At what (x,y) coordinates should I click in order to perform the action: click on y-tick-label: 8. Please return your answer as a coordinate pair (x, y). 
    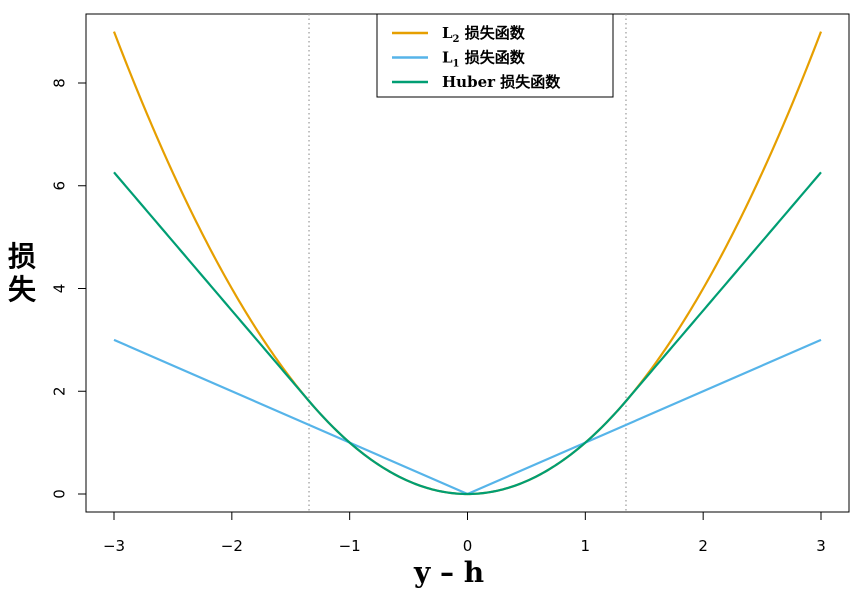
    Looking at the image, I should click on (60, 83).